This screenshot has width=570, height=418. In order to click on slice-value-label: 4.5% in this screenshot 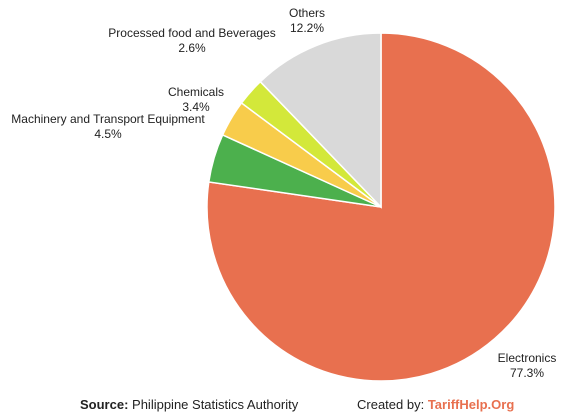, I will do `click(108, 134)`.